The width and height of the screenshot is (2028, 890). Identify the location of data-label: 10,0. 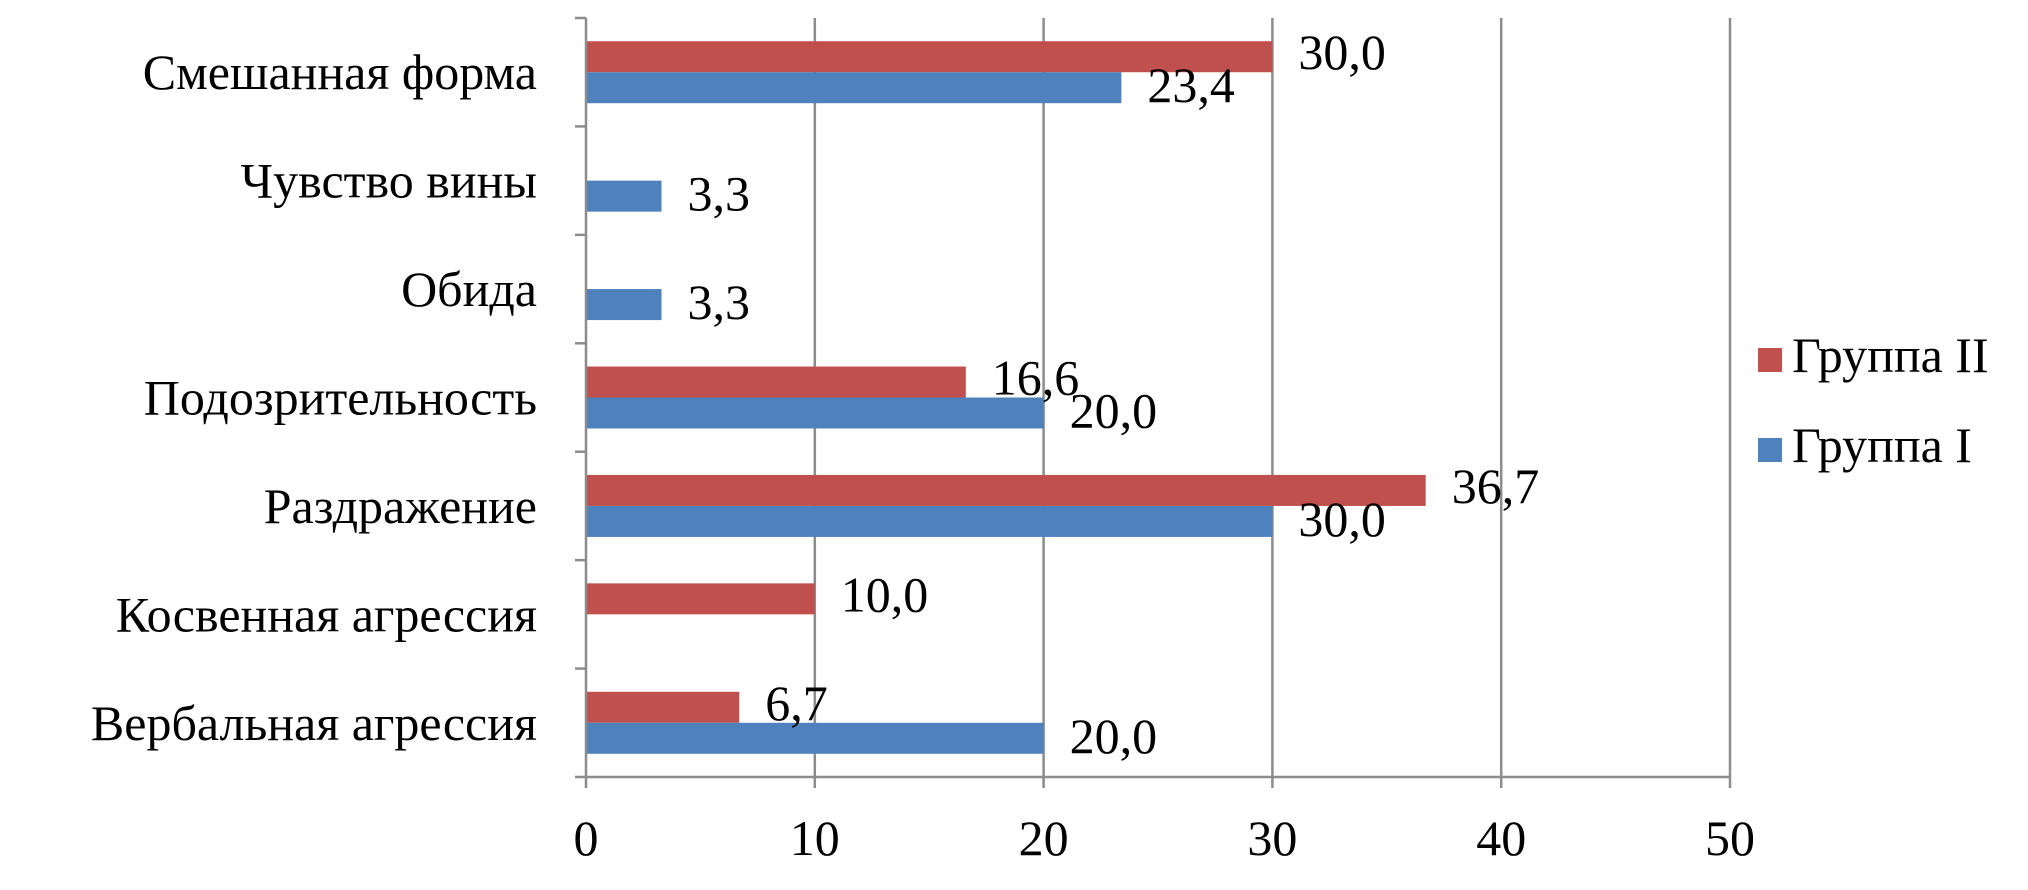
(885, 594).